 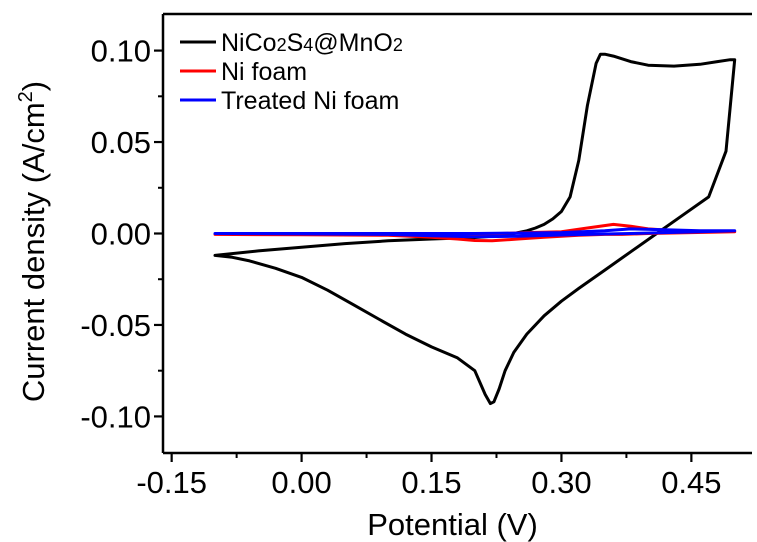 I want to click on x-tick-label: 0.30, so click(x=561, y=482).